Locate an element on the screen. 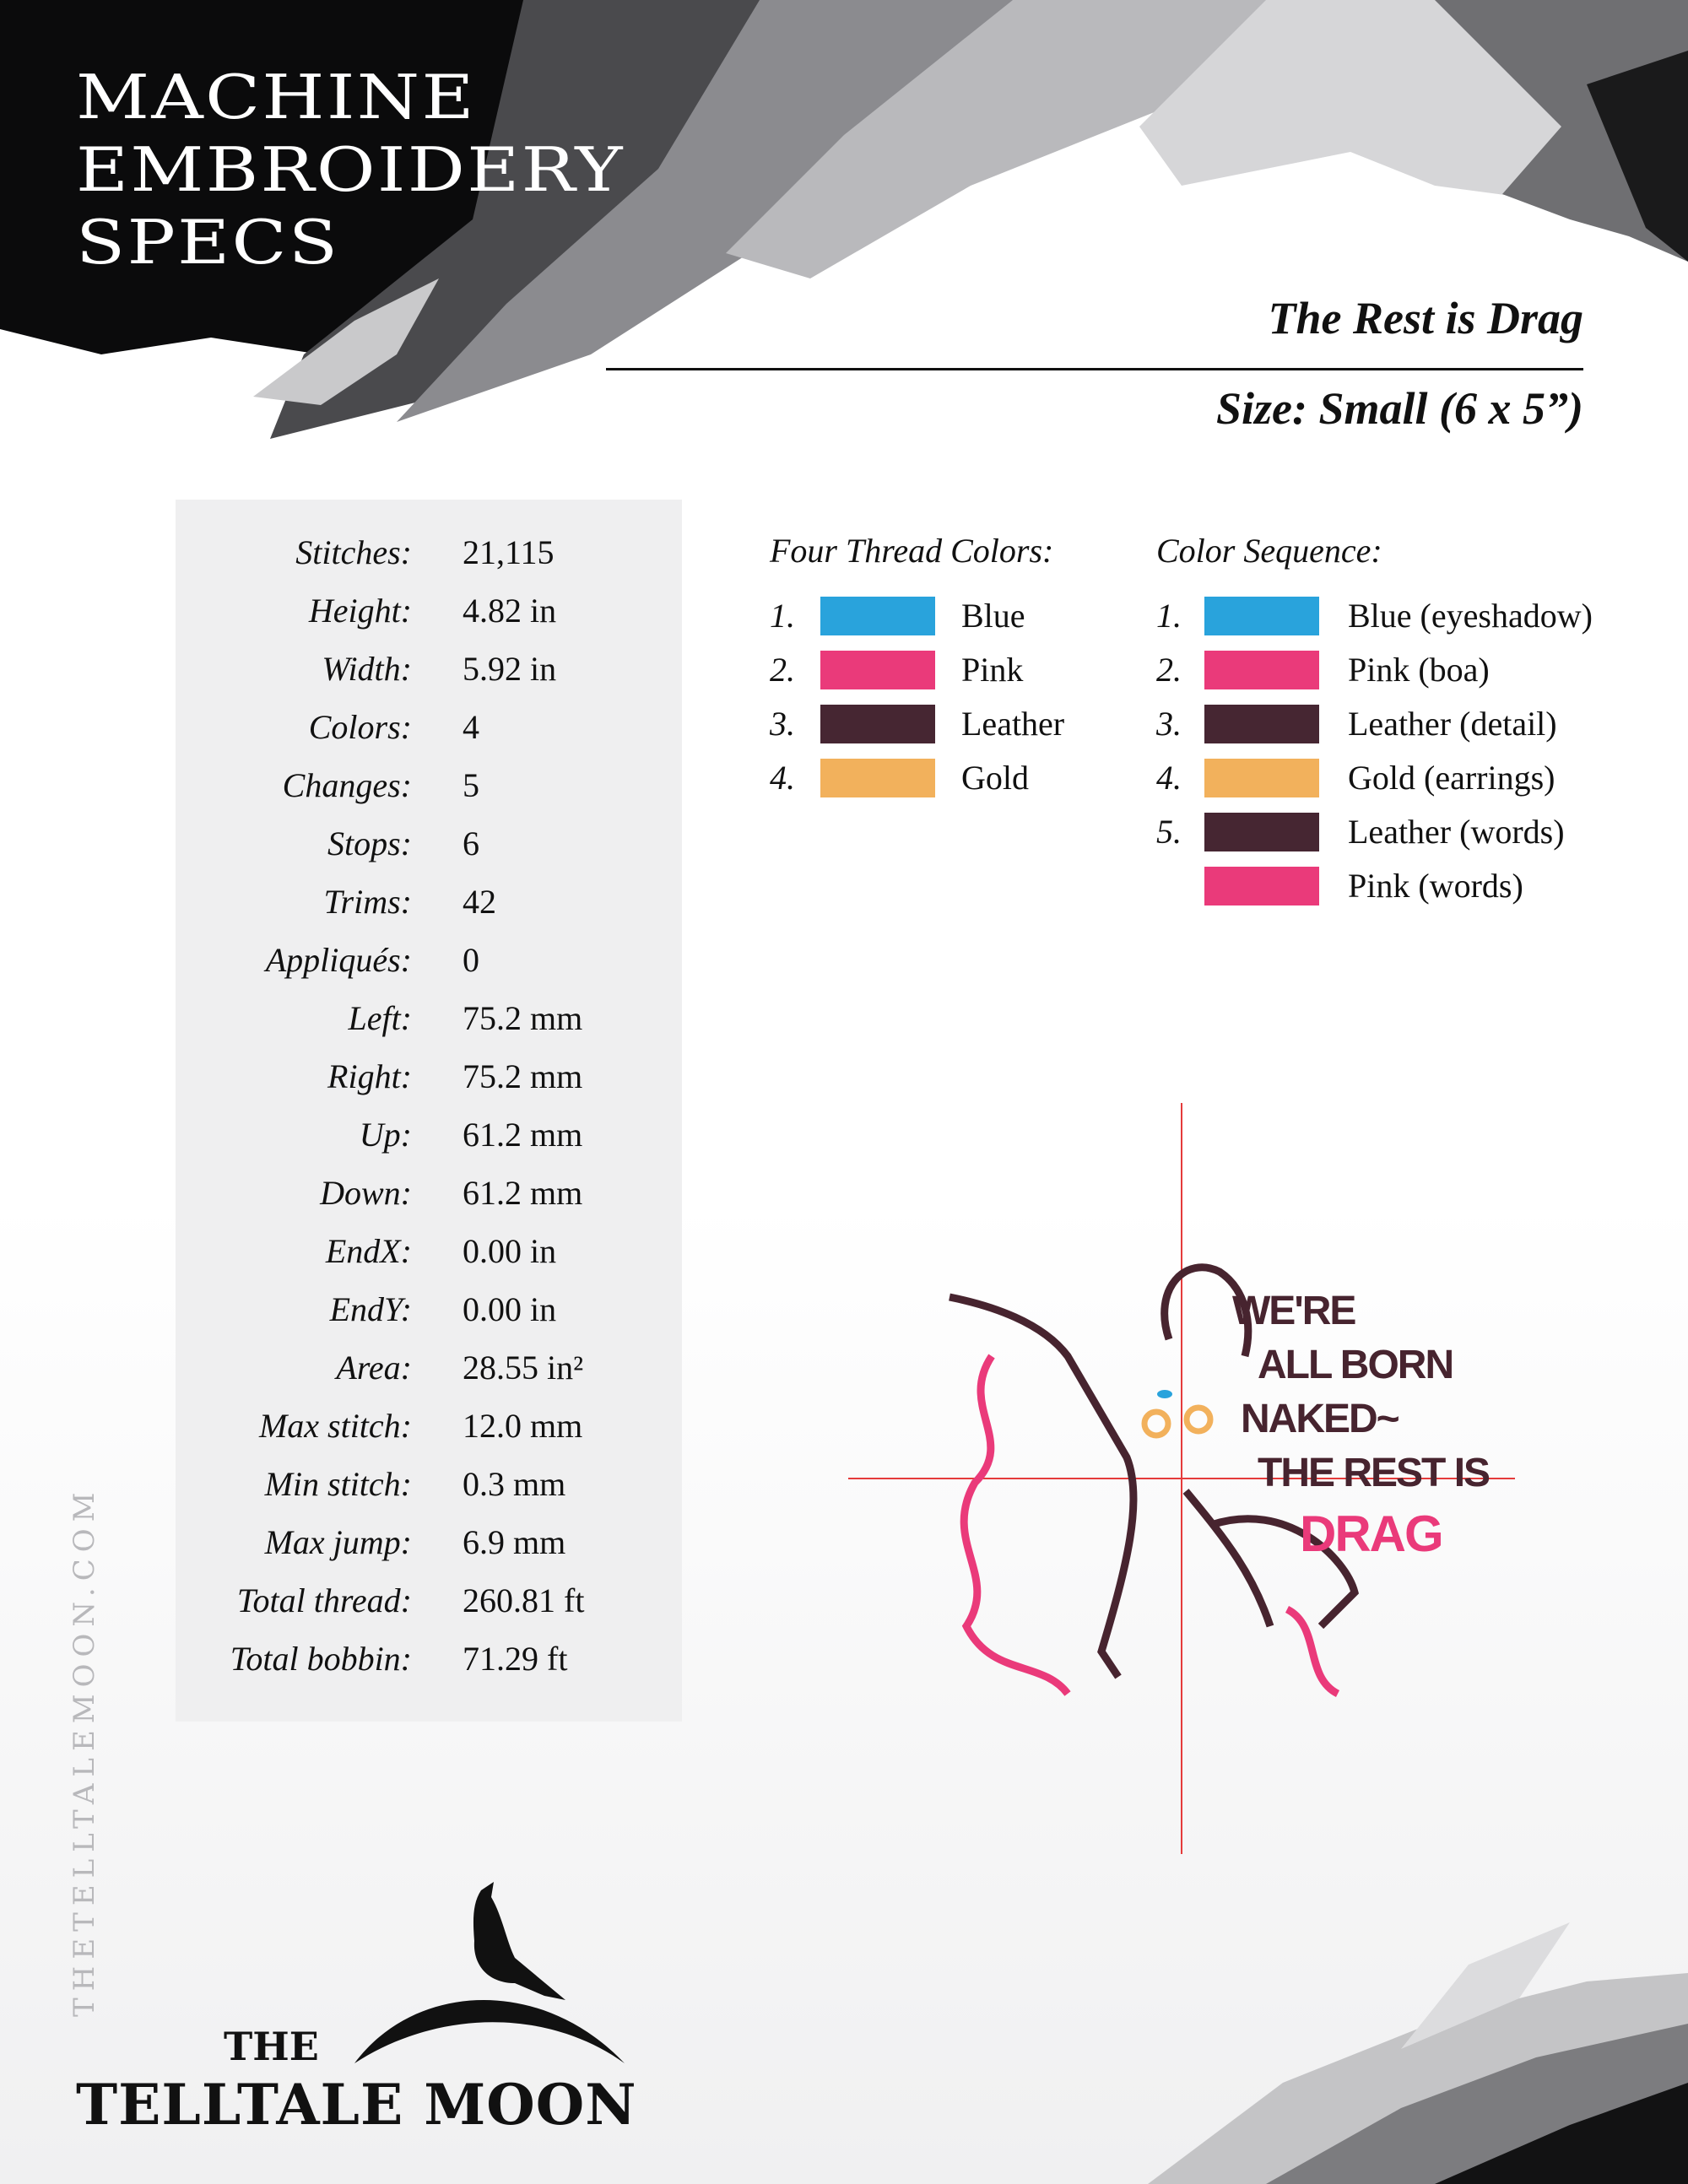 This screenshot has height=2184, width=1688. stat-row: Max jump: 6.9 mm is located at coordinates (429, 1547).